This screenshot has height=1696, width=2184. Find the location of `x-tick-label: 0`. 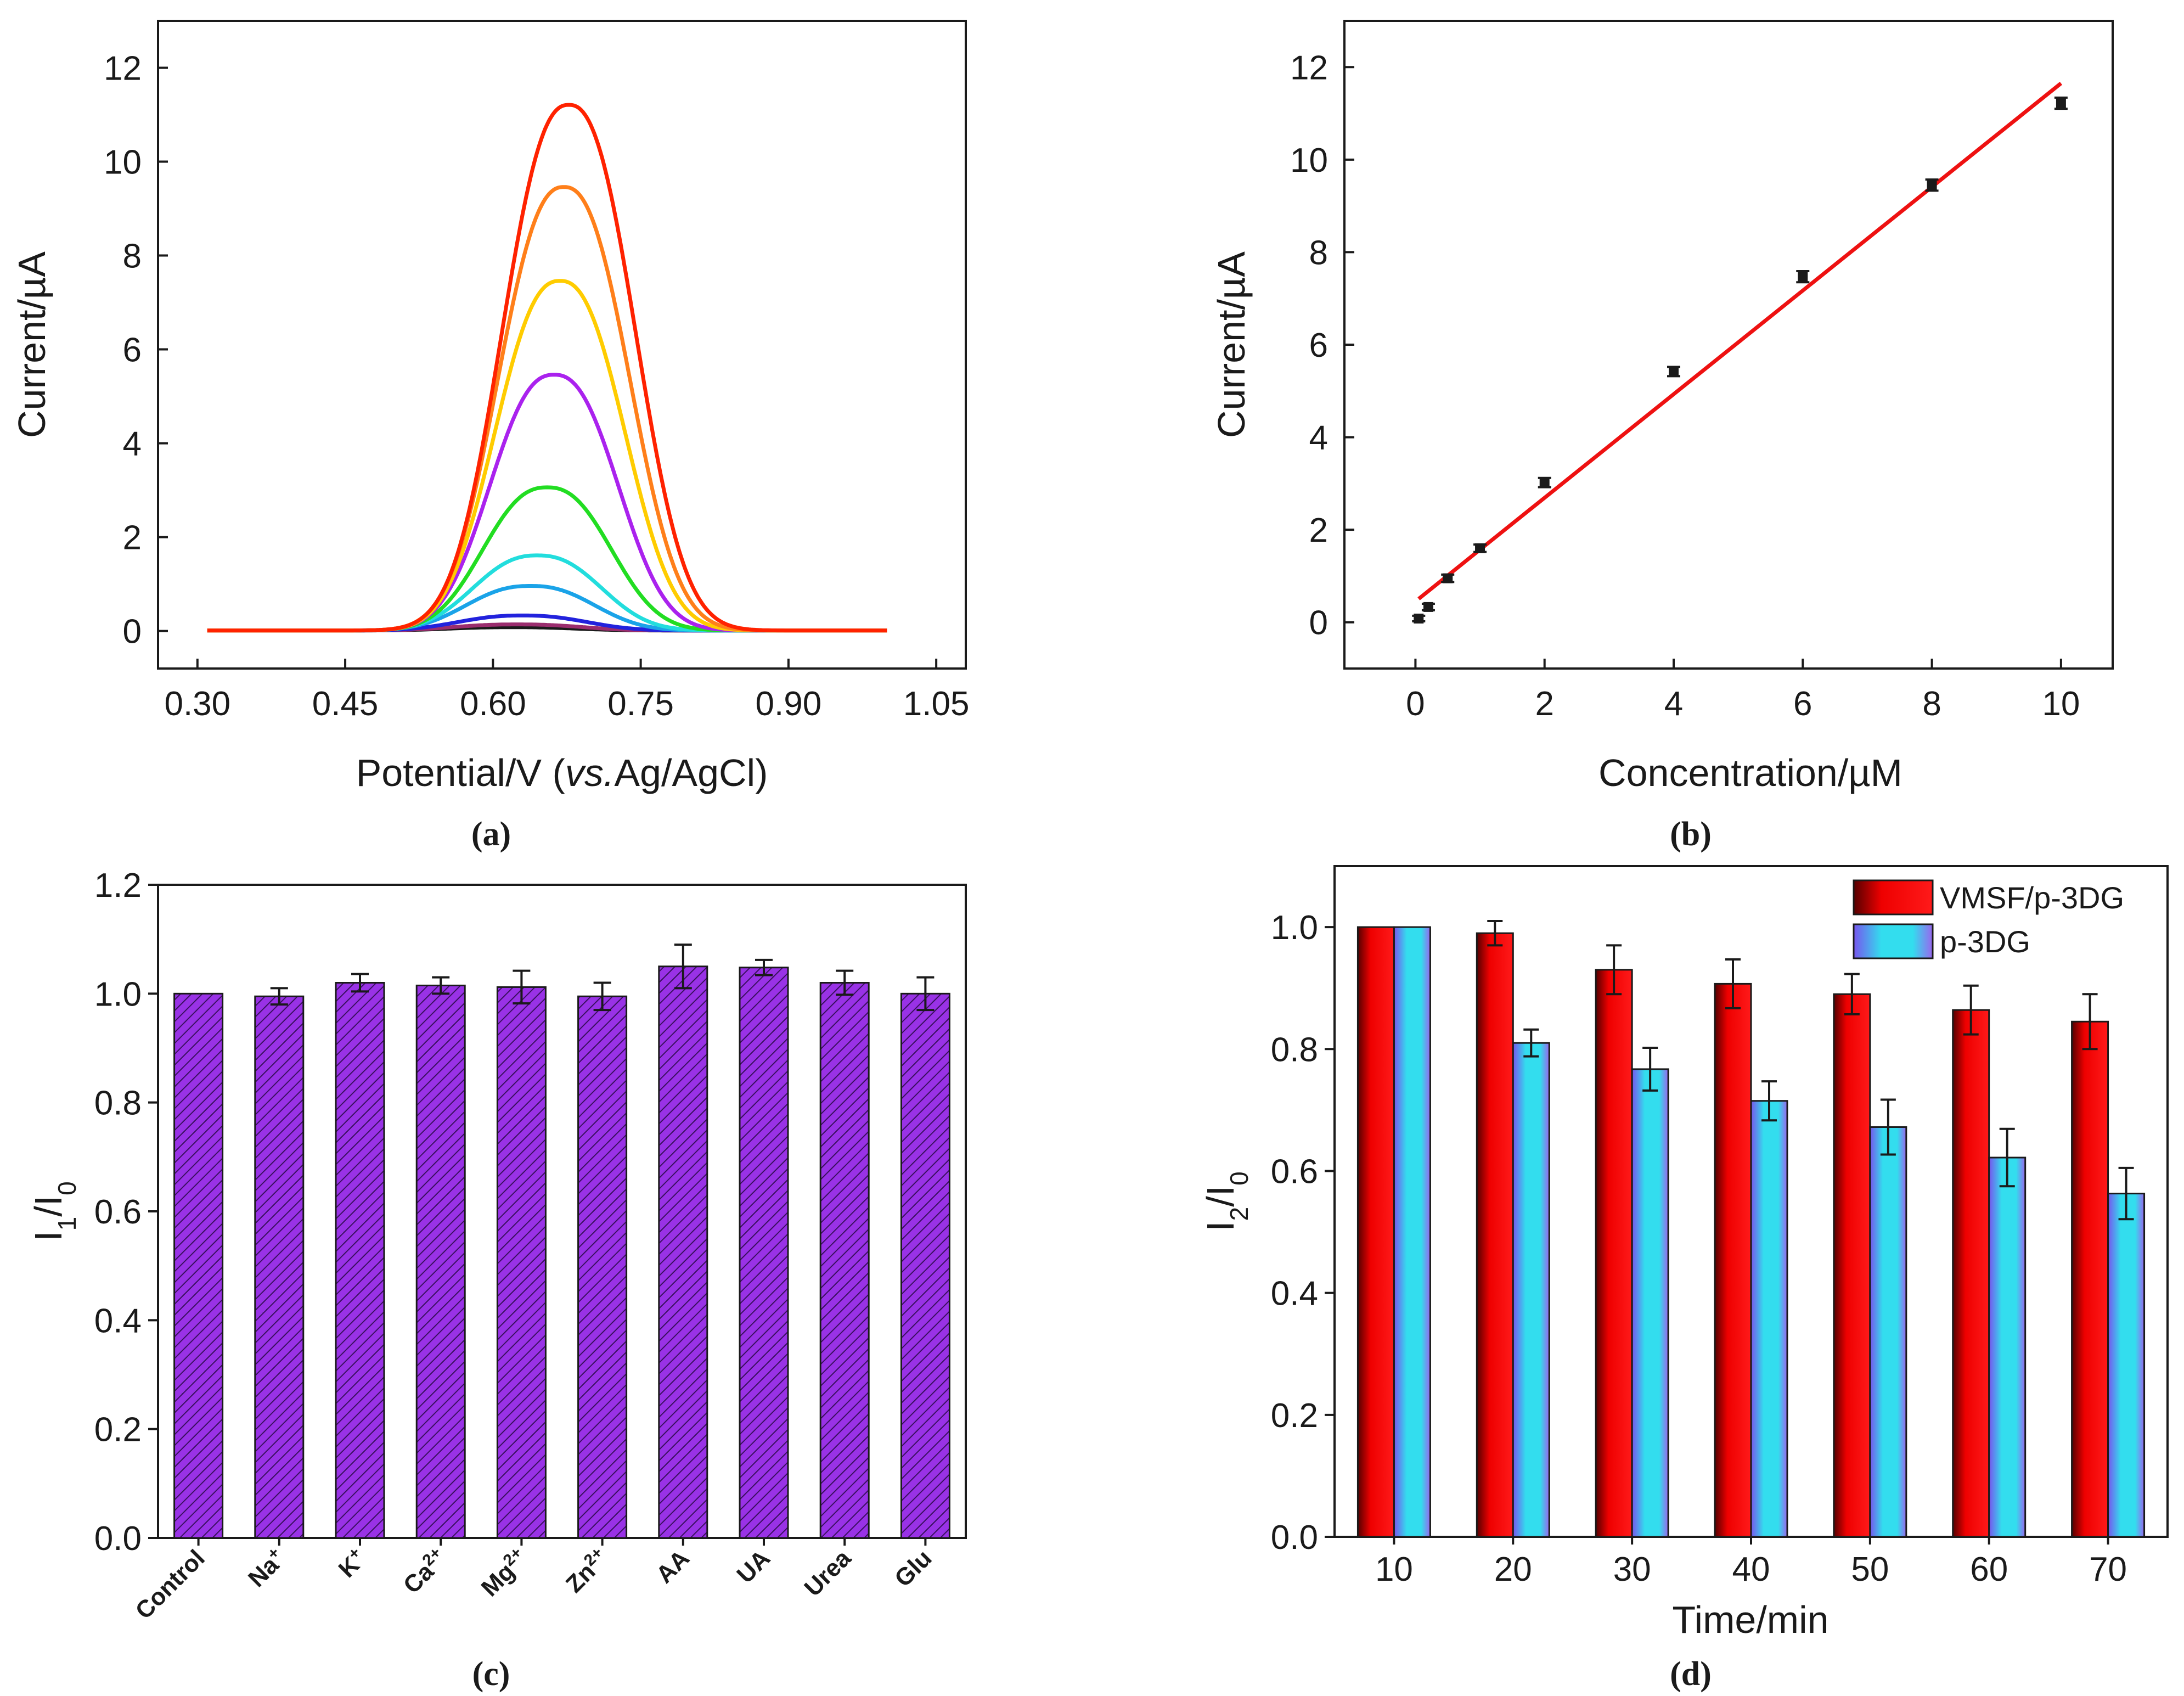

x-tick-label: 0 is located at coordinates (1415, 704).